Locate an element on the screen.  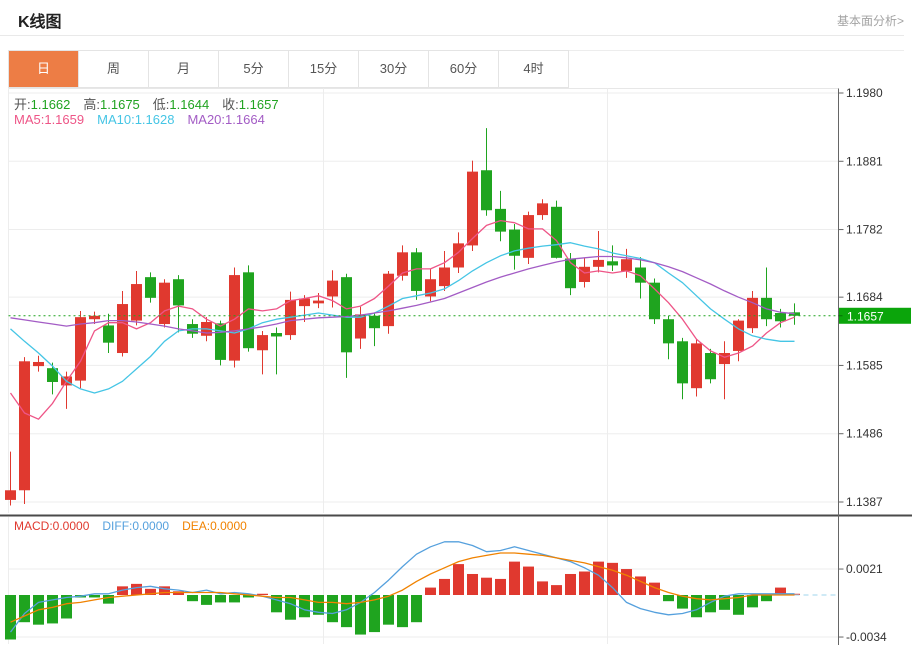
y-axis-label: 1.1782 is located at coordinates (864, 230).